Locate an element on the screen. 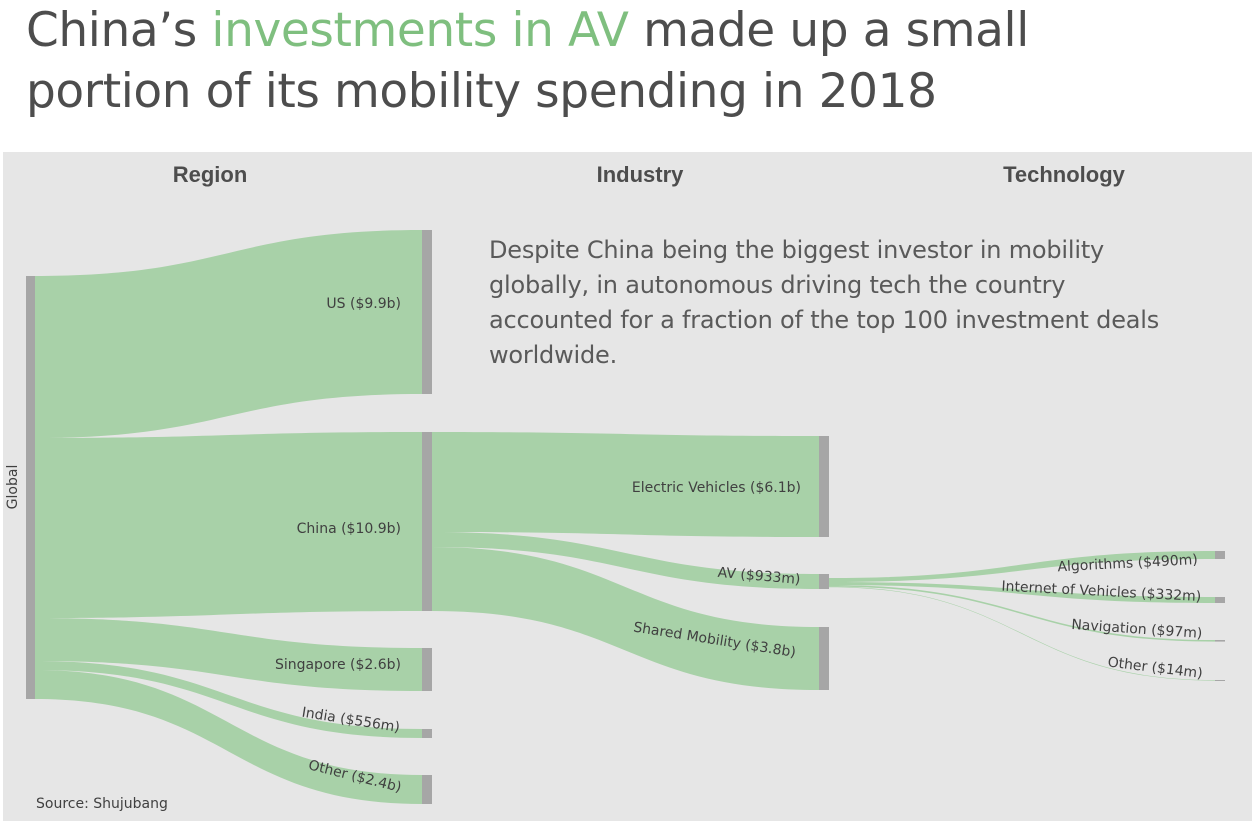 The height and width of the screenshot is (821, 1254). link-china-to-ev is located at coordinates (625, 484).